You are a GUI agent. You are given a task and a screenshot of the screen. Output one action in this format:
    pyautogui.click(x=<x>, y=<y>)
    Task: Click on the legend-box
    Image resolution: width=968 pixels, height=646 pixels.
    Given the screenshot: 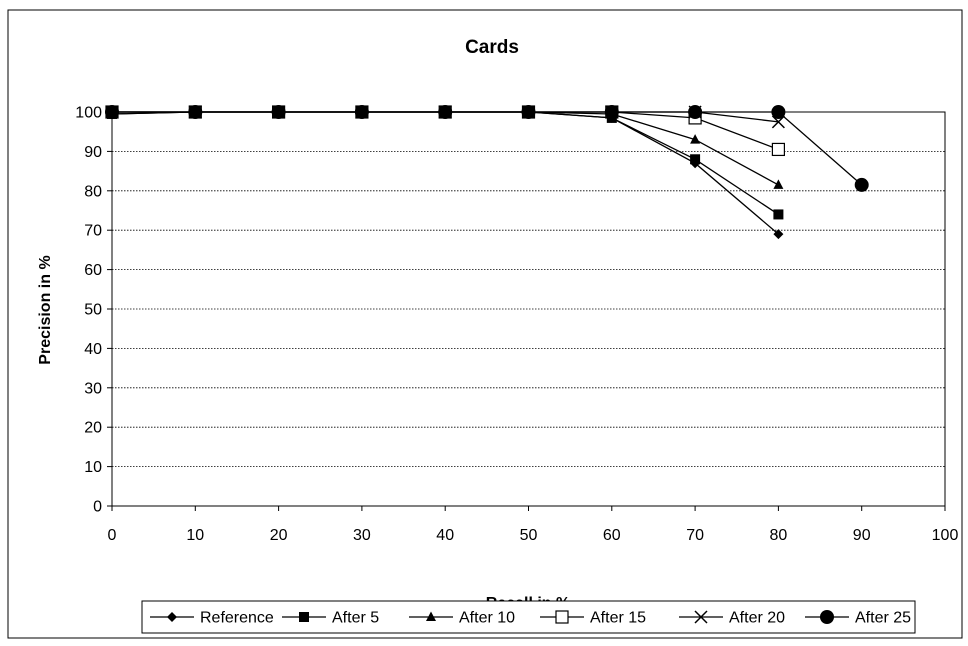 What is the action you would take?
    pyautogui.click(x=528, y=617)
    